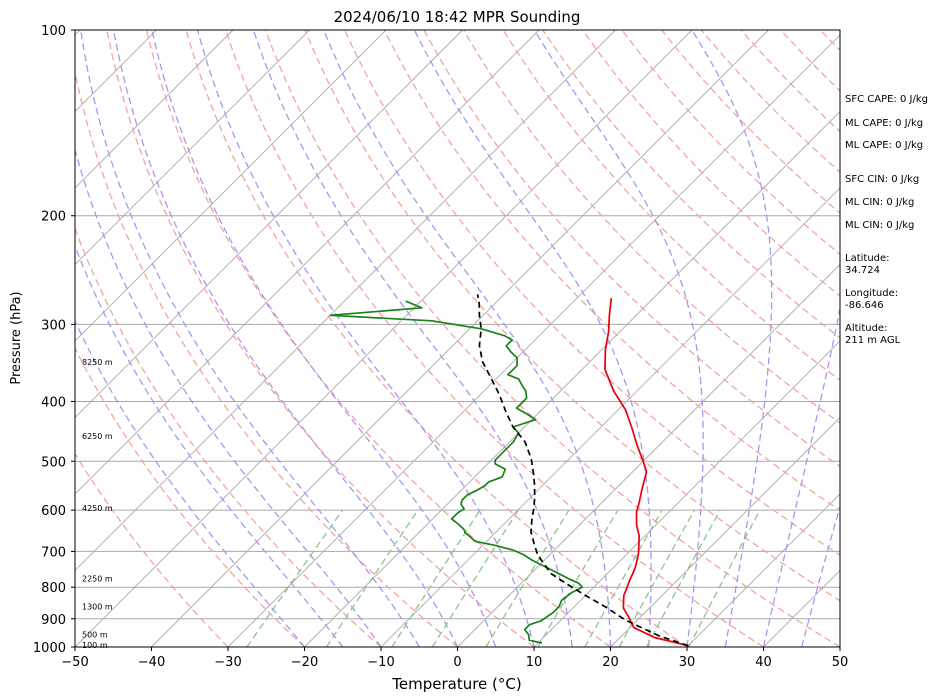 Image resolution: width=947 pixels, height=700 pixels. I want to click on latitude-value: 34.724, so click(862, 270).